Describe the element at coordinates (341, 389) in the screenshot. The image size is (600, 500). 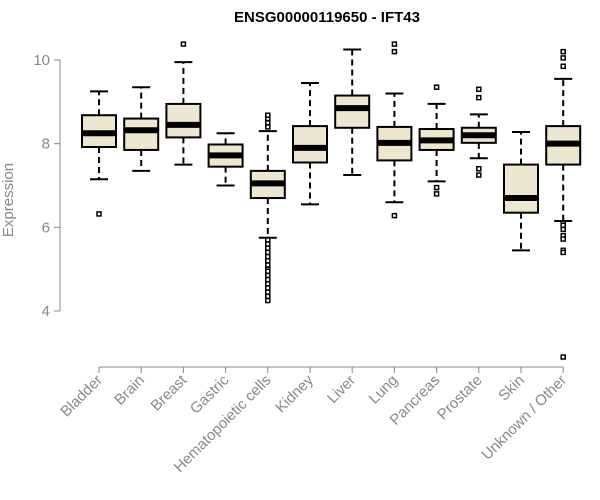
I see `x-tick-label: Liver` at that location.